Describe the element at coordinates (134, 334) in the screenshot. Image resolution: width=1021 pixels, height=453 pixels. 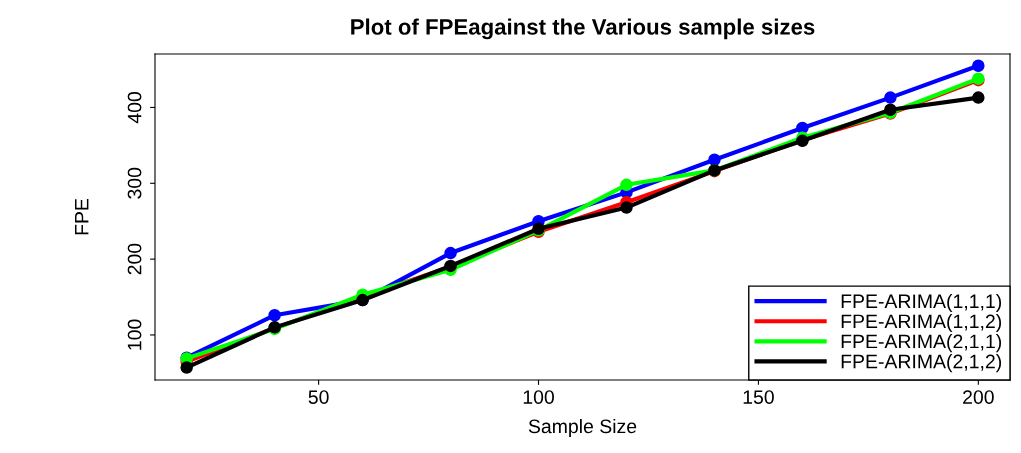
I see `y-tick-label: 100` at that location.